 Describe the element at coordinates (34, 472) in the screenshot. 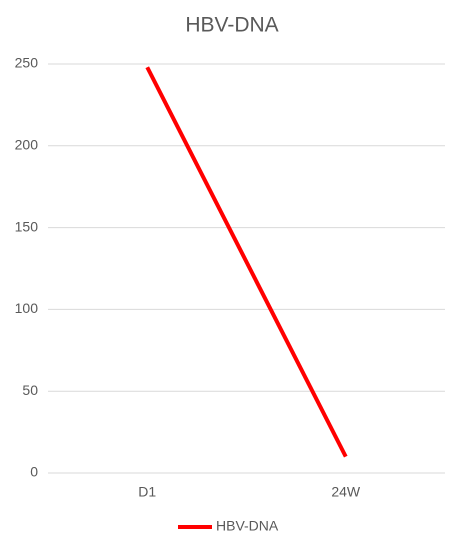

I see `y-tick-label: 0` at that location.